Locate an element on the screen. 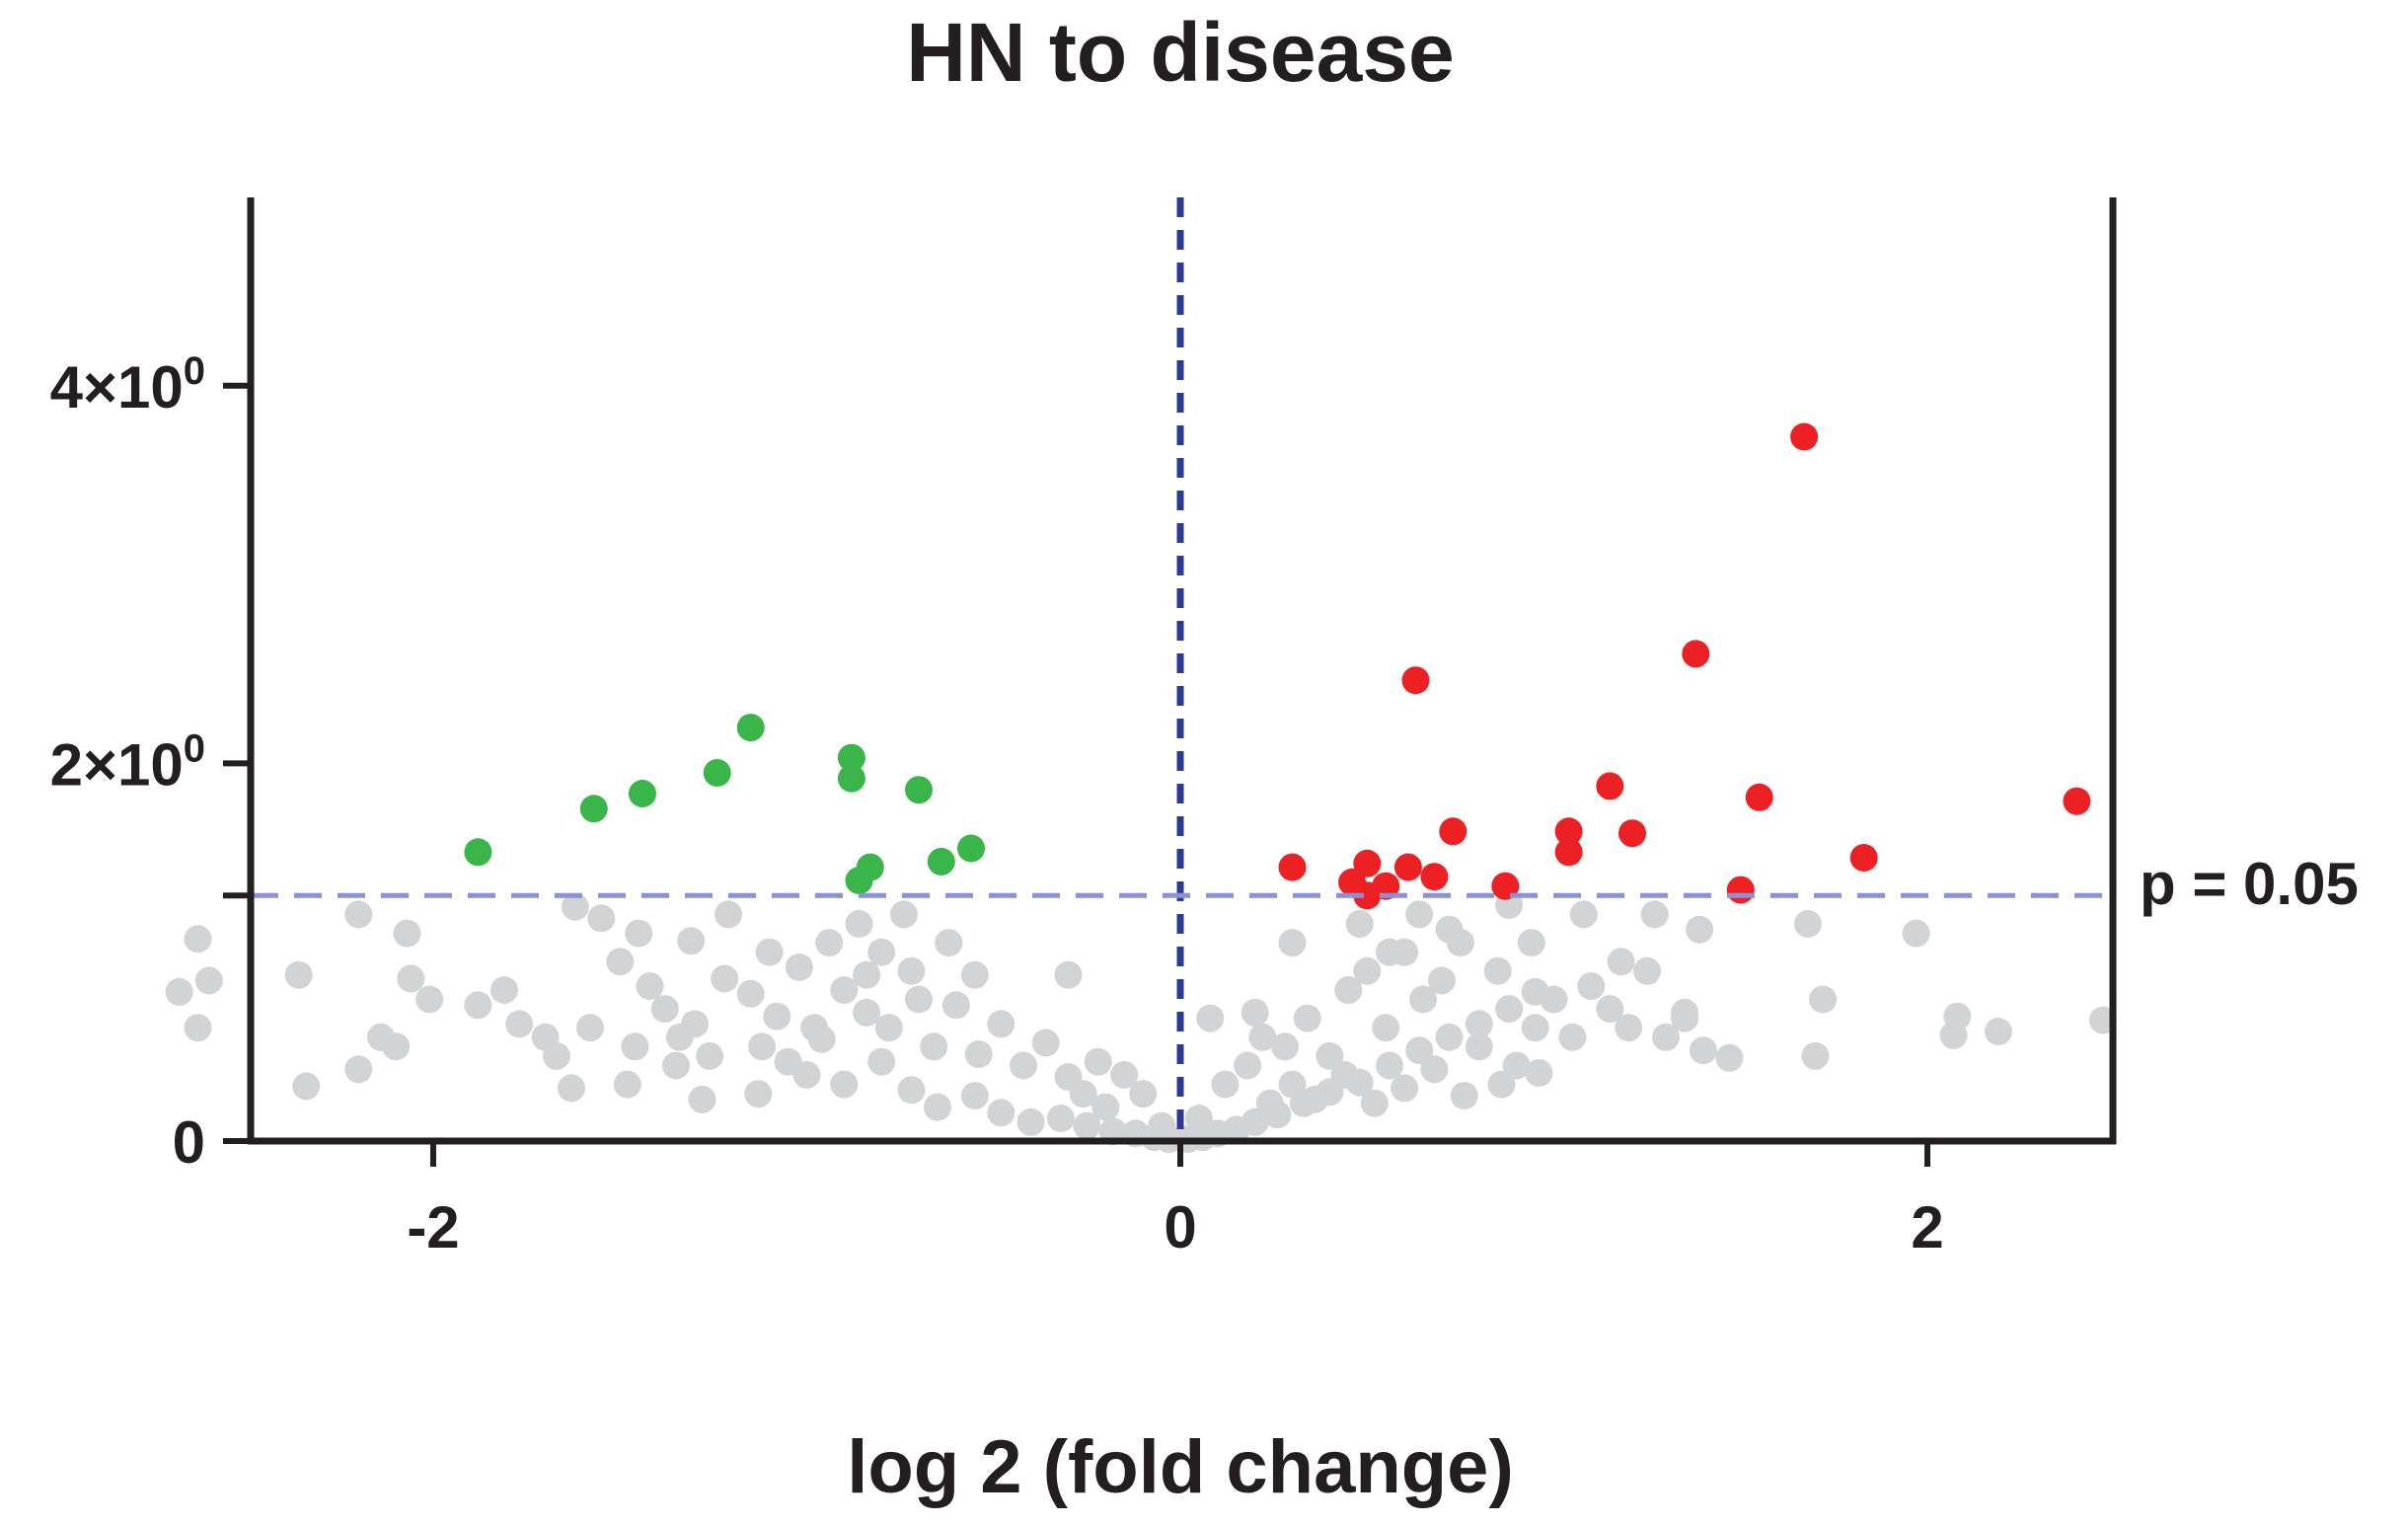 The image size is (2408, 1526). y-tick-label: 2×100 is located at coordinates (128, 762).